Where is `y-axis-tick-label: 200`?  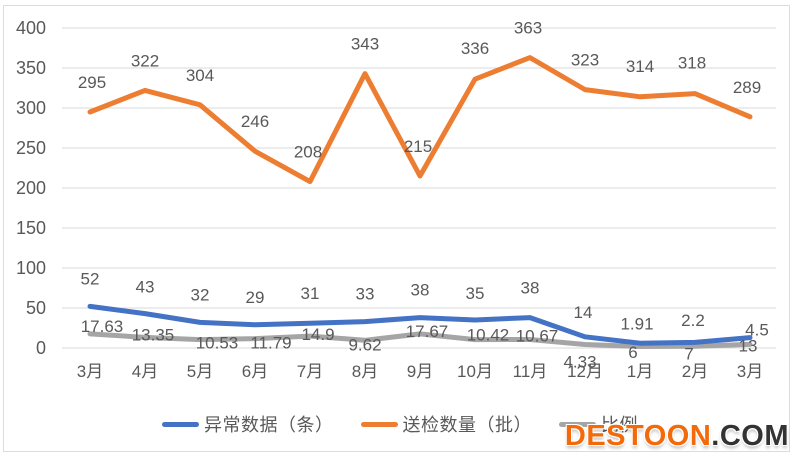
y-axis-tick-label: 200 is located at coordinates (31, 188).